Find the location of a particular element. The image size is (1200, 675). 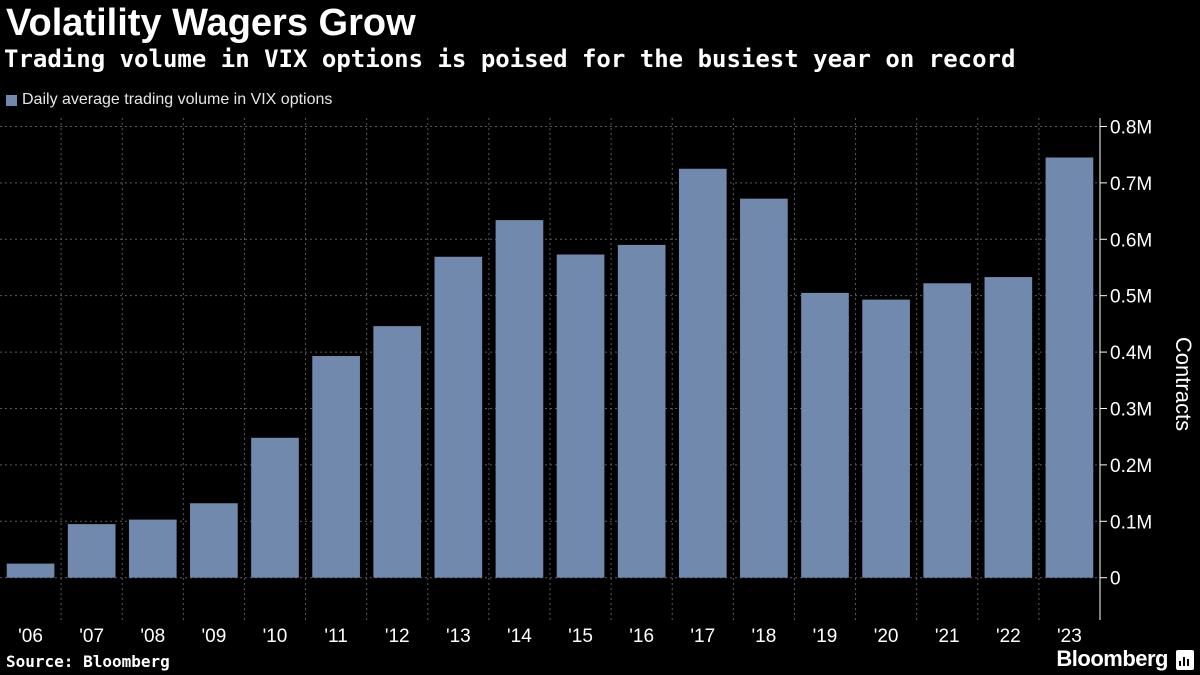

y-tick-label: 0.4M is located at coordinates (1131, 353).